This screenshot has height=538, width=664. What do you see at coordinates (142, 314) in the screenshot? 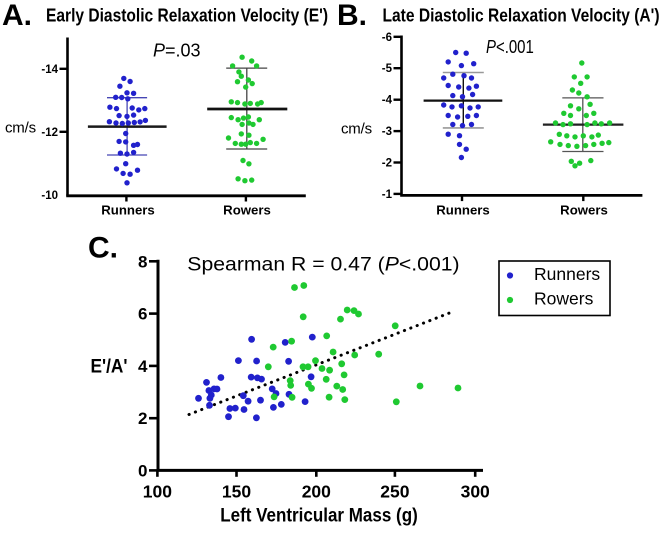
I see `svg-text: 6` at bounding box center [142, 314].